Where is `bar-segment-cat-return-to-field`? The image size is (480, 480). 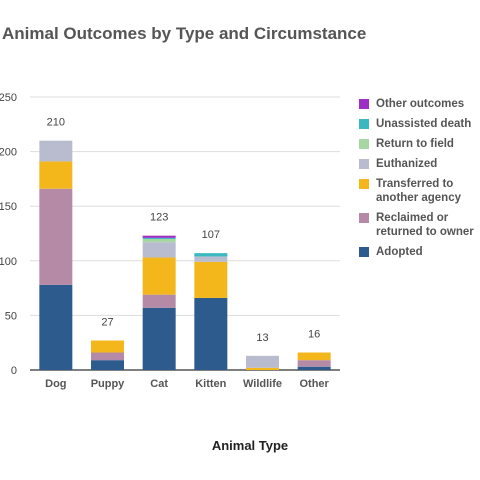
bar-segment-cat-return-to-field is located at coordinates (159, 240).